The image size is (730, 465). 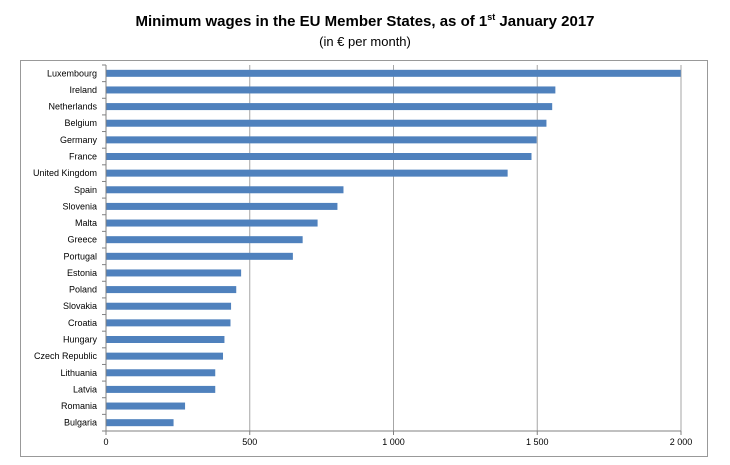 I want to click on category-label: Ireland, so click(x=83, y=90).